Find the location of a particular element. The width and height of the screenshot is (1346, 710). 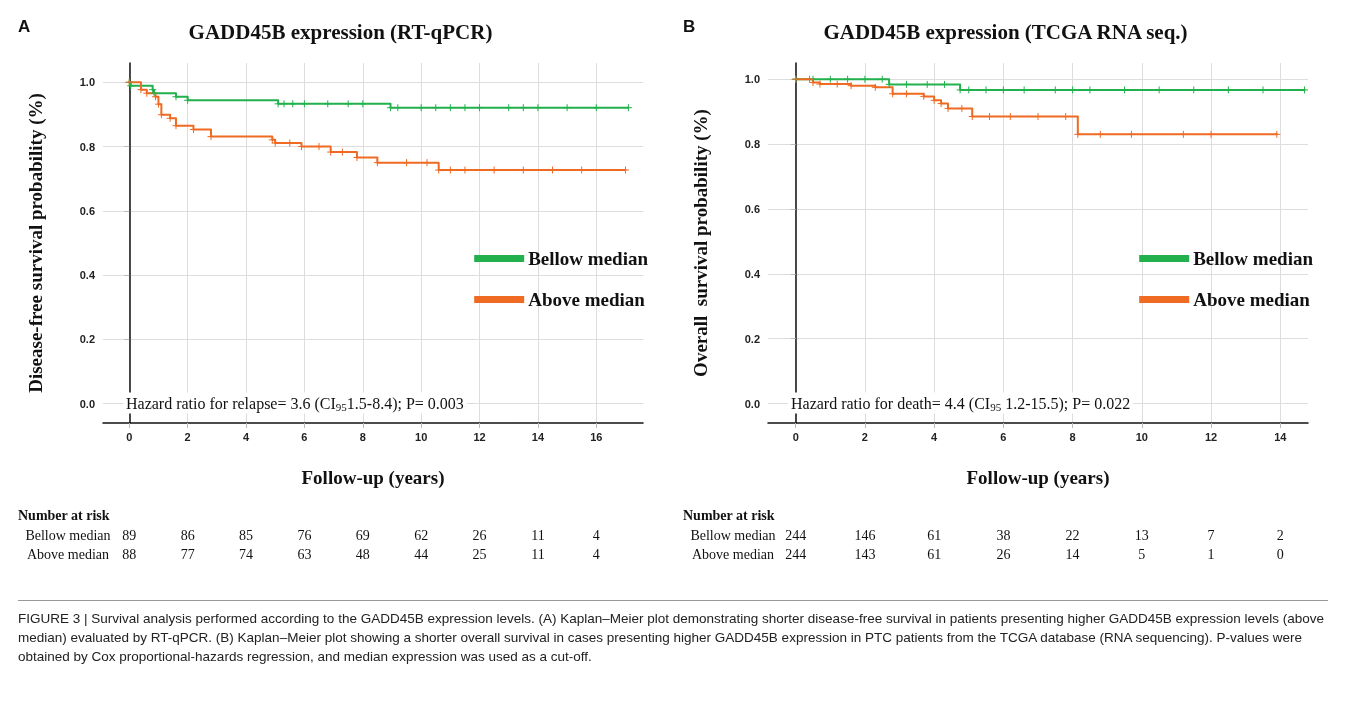

y-axis-title: Disease-free survival probability (%) is located at coordinates (36, 243).